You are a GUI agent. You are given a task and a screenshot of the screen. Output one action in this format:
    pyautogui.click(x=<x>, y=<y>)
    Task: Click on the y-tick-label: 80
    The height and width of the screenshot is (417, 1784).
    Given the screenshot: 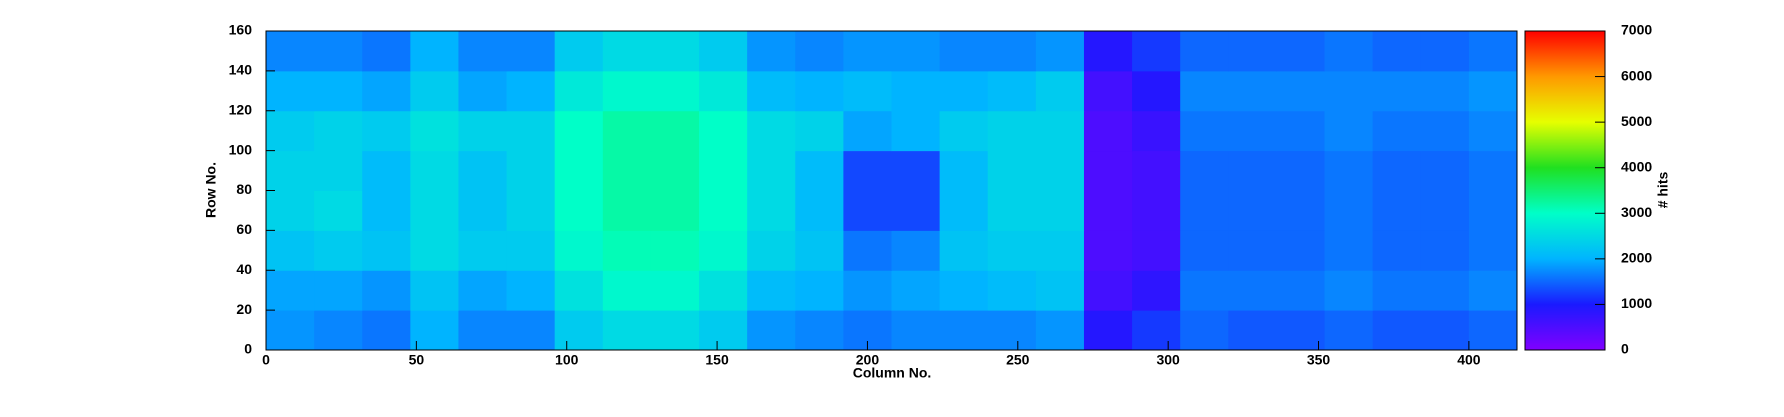 What is the action you would take?
    pyautogui.click(x=244, y=189)
    